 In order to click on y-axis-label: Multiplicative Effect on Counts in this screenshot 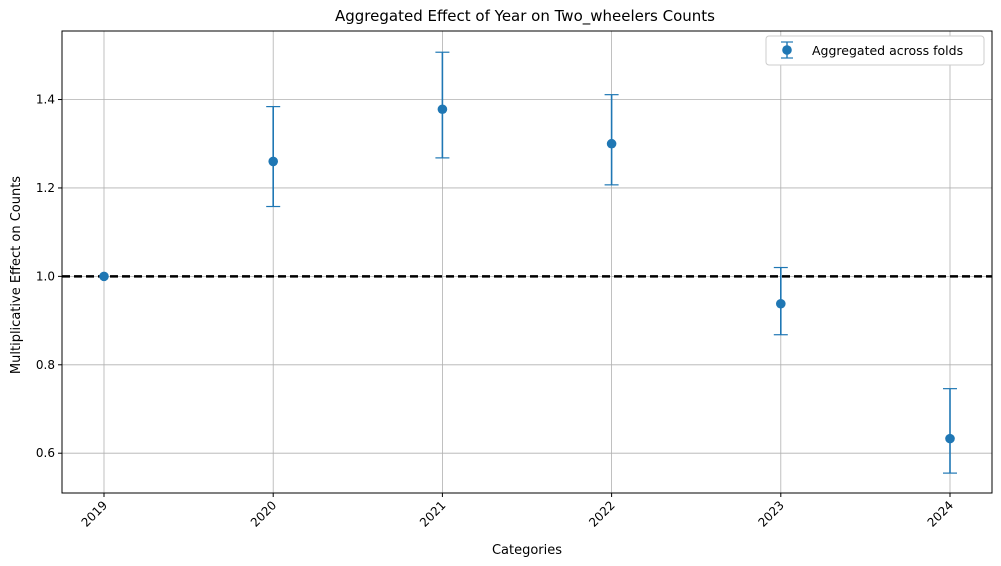, I will do `click(16, 275)`.